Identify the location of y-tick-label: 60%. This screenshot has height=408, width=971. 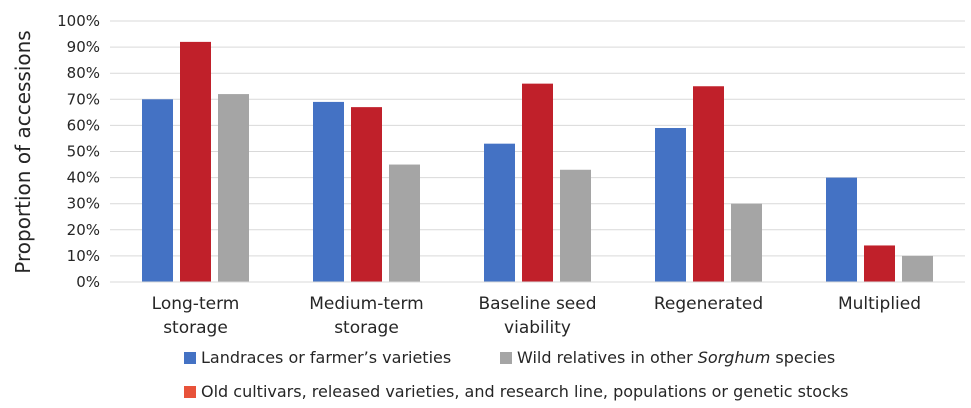
(83, 125).